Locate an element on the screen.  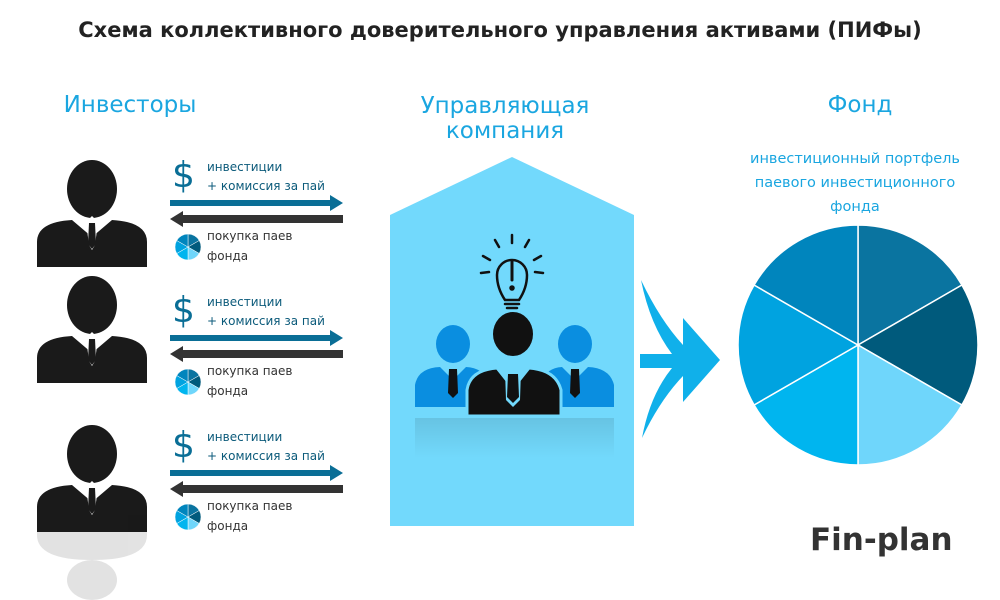
fund-heading: Фонд is located at coordinates (860, 105).